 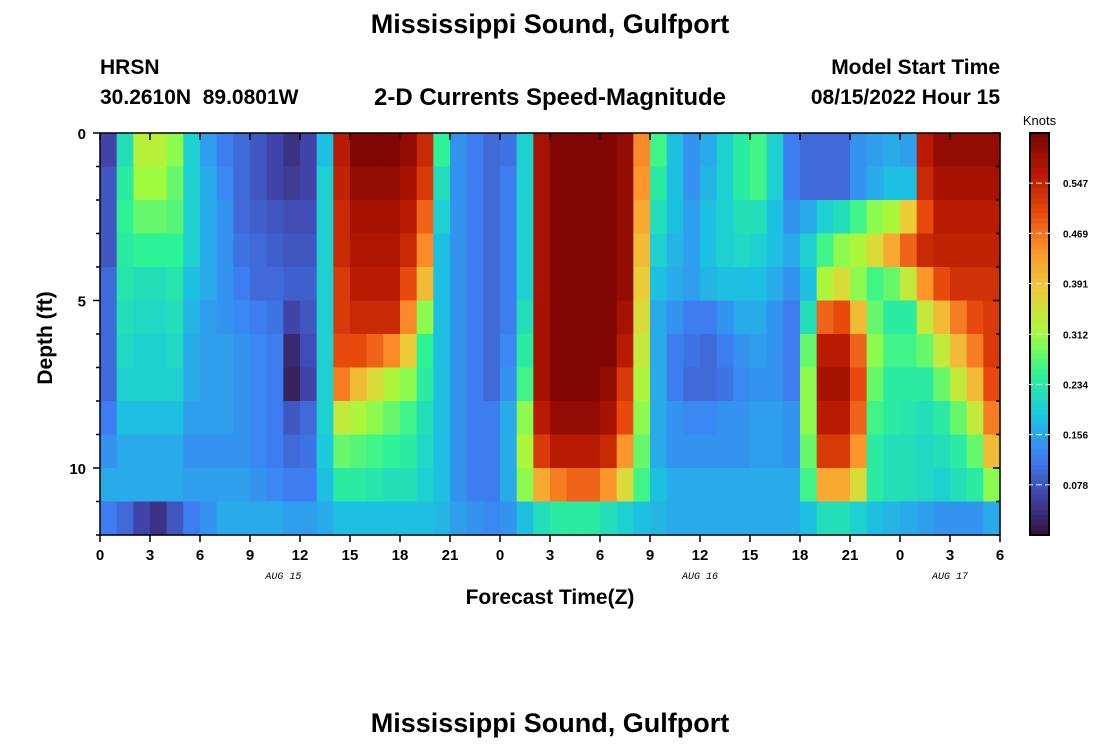 What do you see at coordinates (905, 97) in the screenshot?
I see `model-start-value: 08/15/2022 Hour 15` at bounding box center [905, 97].